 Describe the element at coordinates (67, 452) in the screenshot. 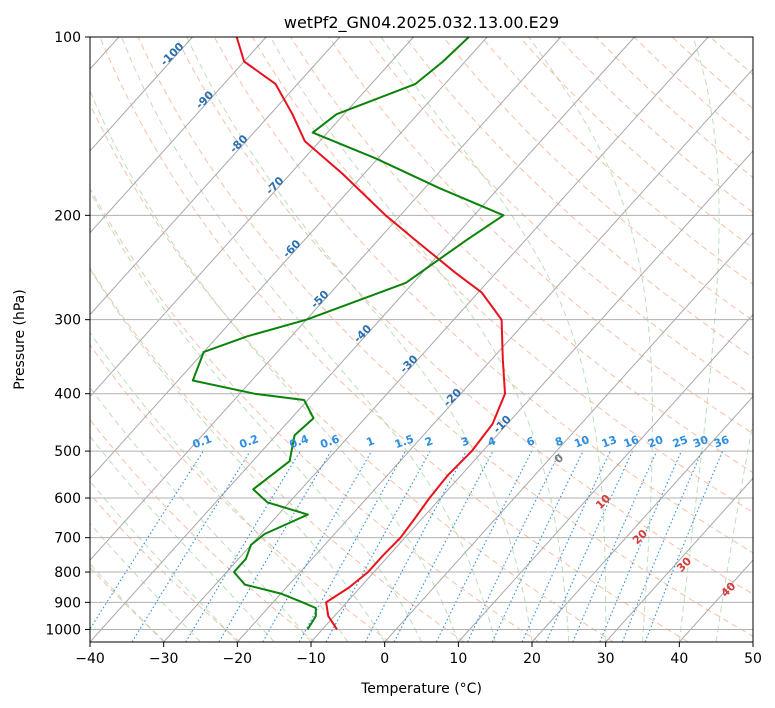

I see `y-tick-label: 500` at that location.